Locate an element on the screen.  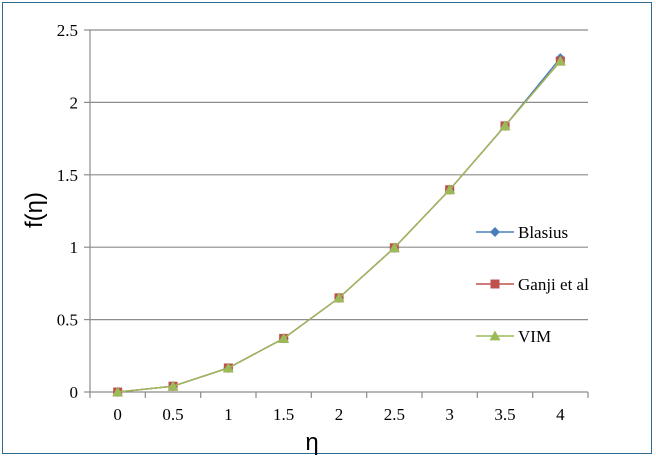
x-tick-label: 4 is located at coordinates (560, 414).